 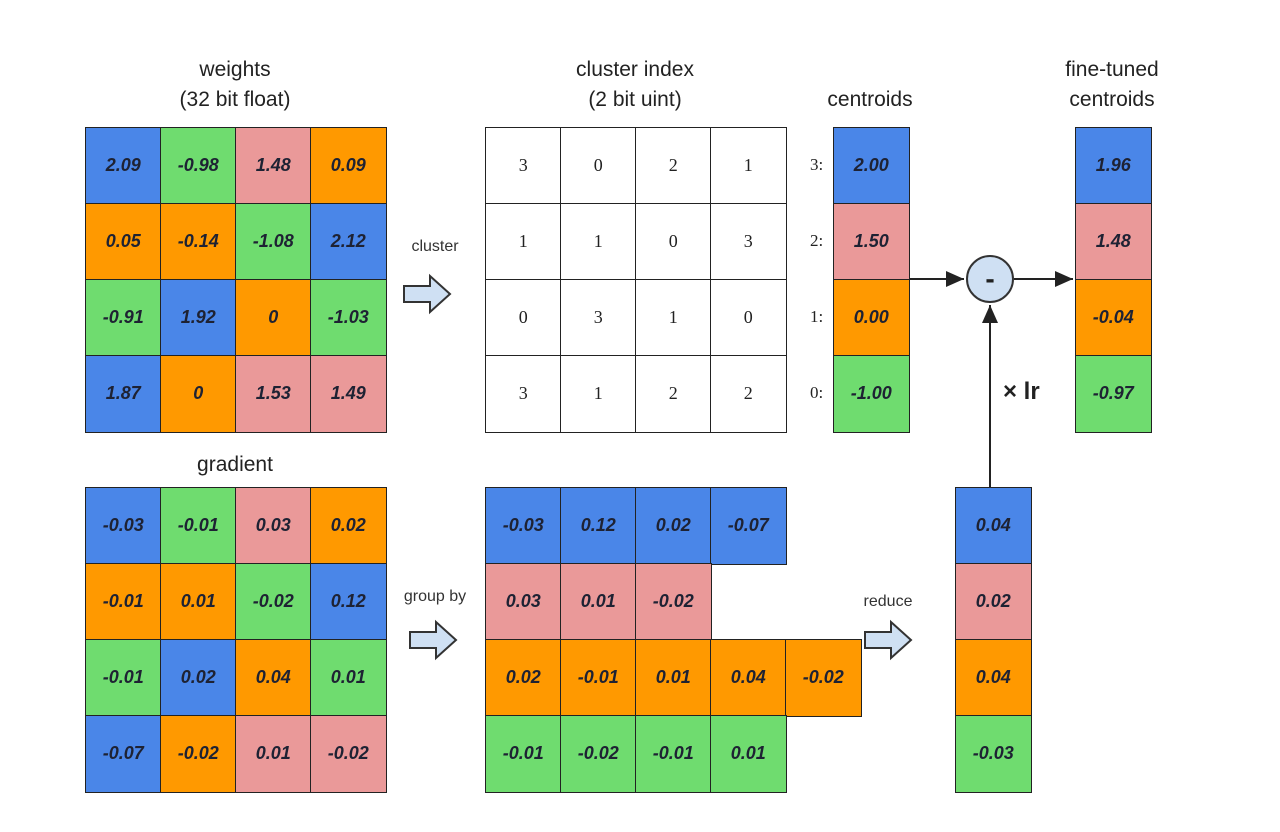 What do you see at coordinates (198, 166) in the screenshot?
I see `weight-cell: -0.98` at bounding box center [198, 166].